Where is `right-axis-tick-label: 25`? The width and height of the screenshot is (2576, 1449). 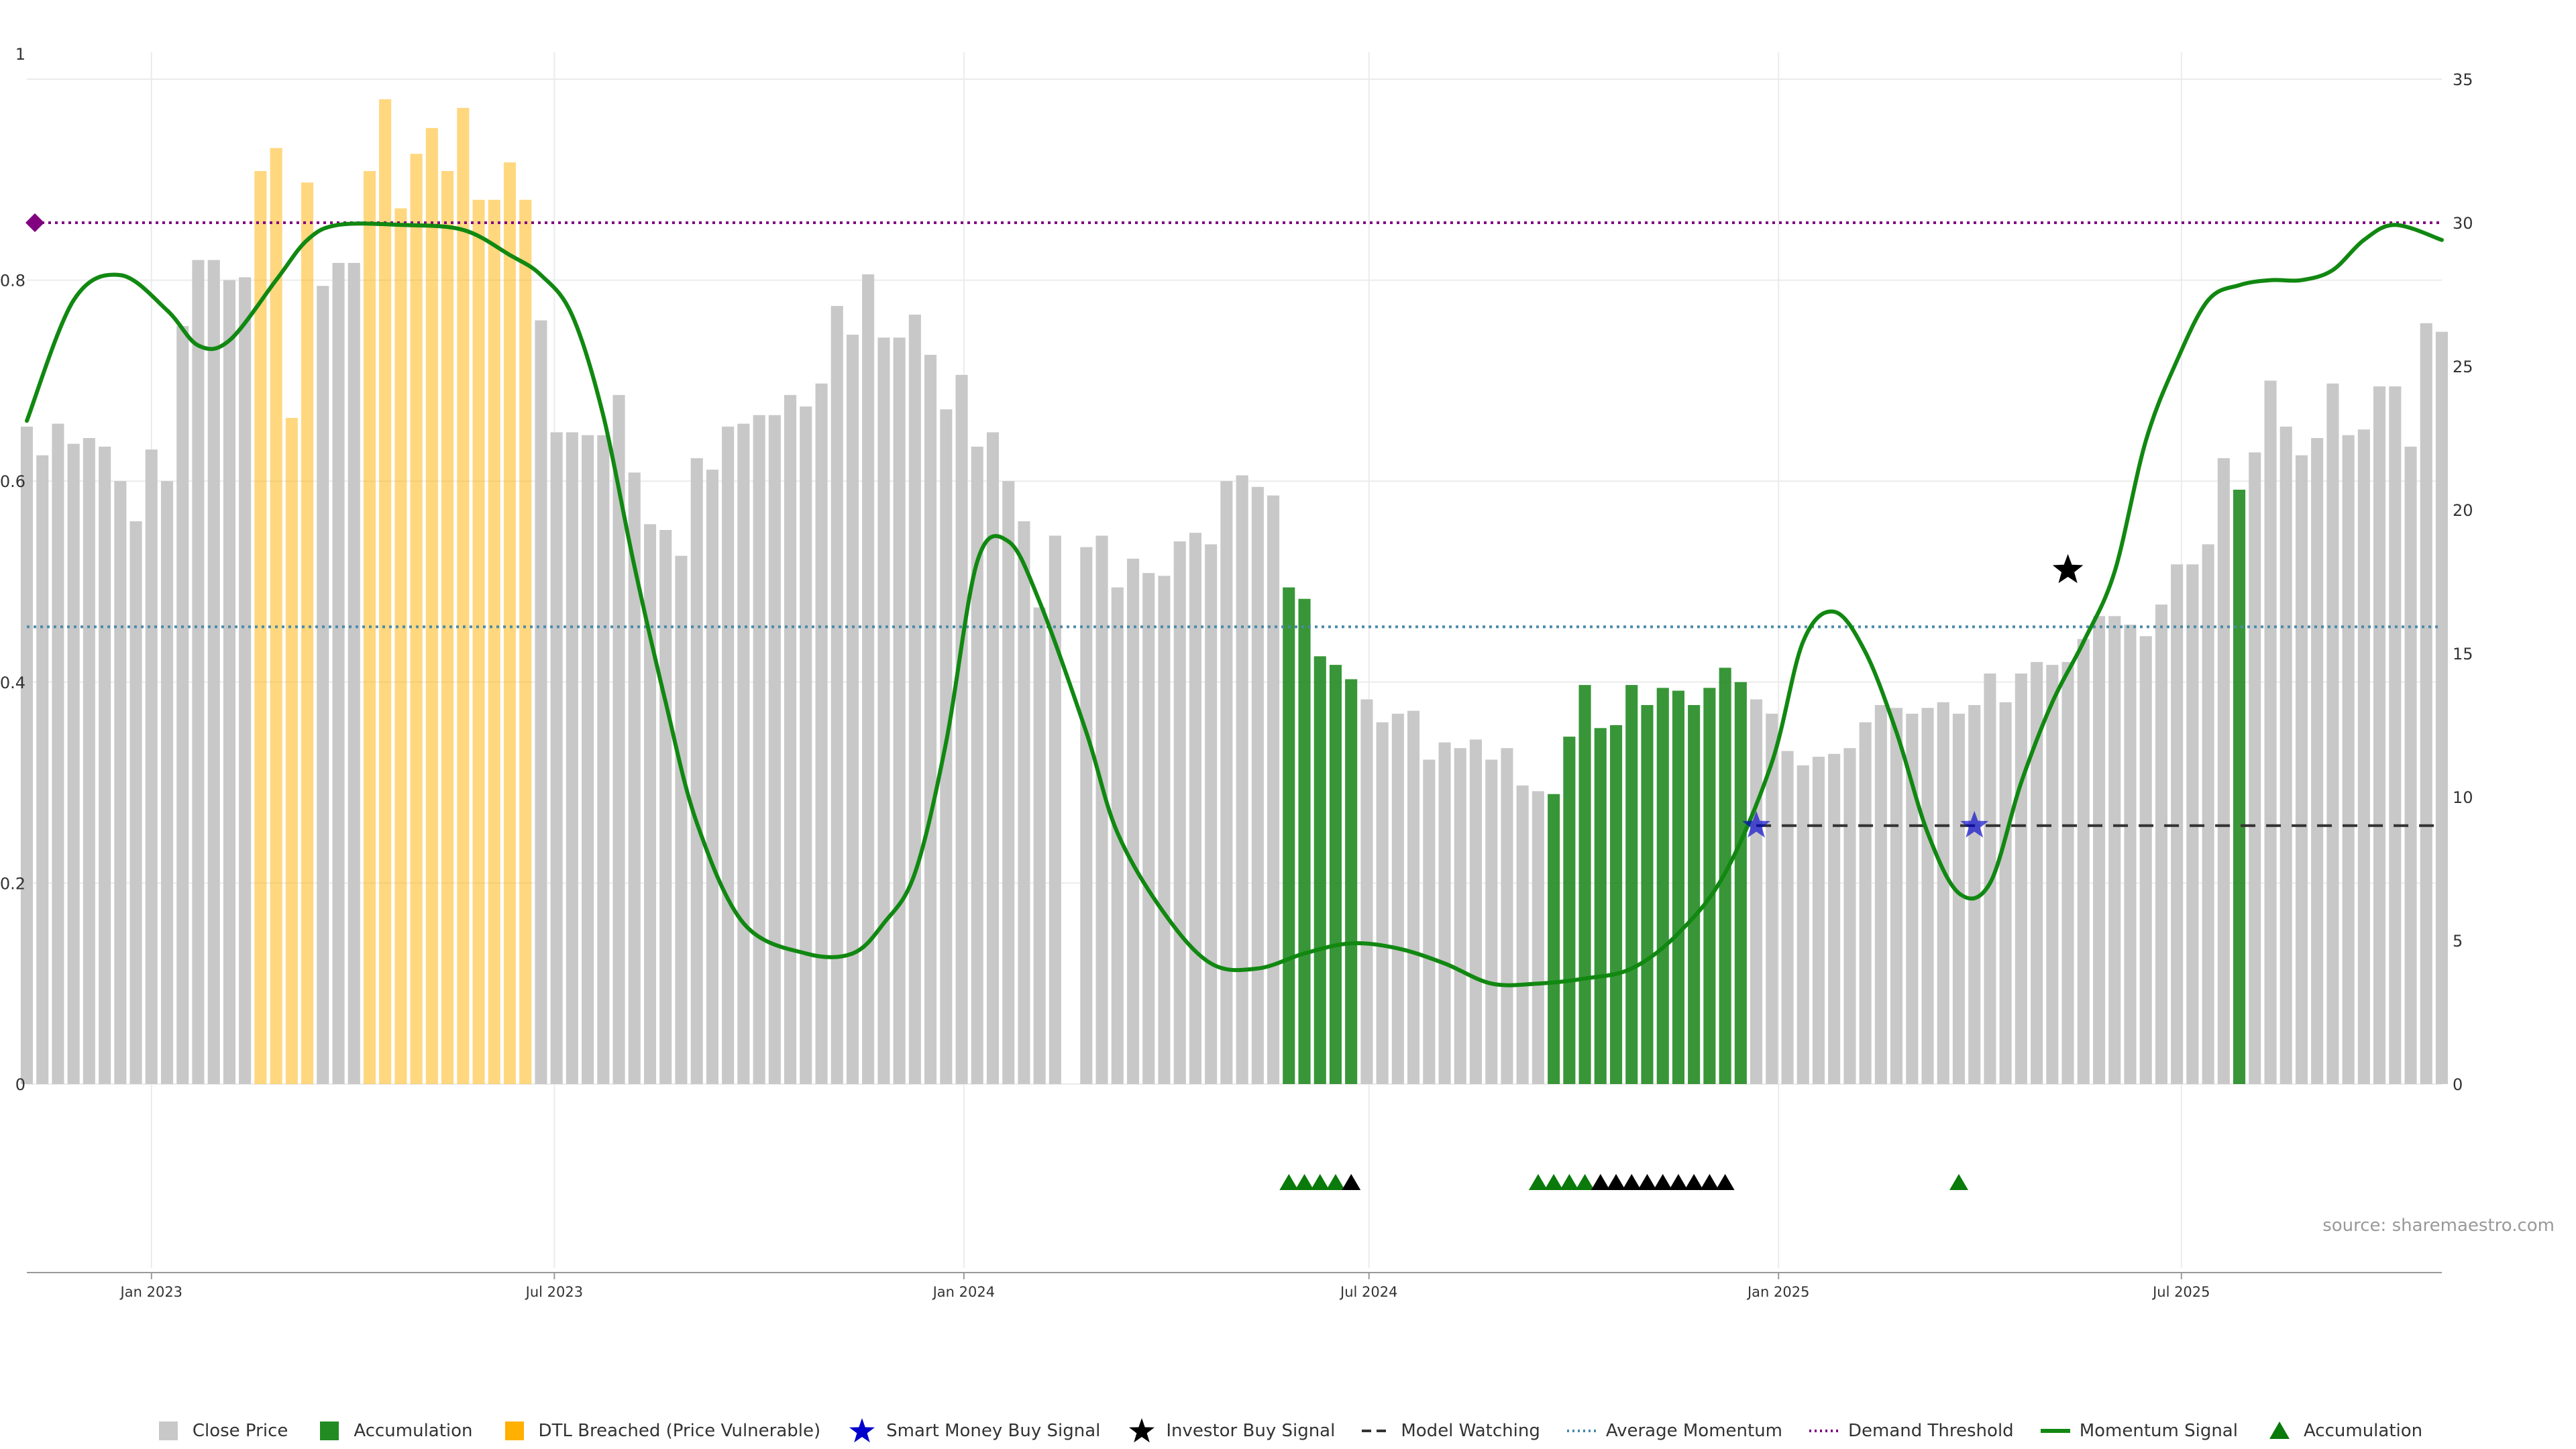 right-axis-tick-label: 25 is located at coordinates (2463, 367).